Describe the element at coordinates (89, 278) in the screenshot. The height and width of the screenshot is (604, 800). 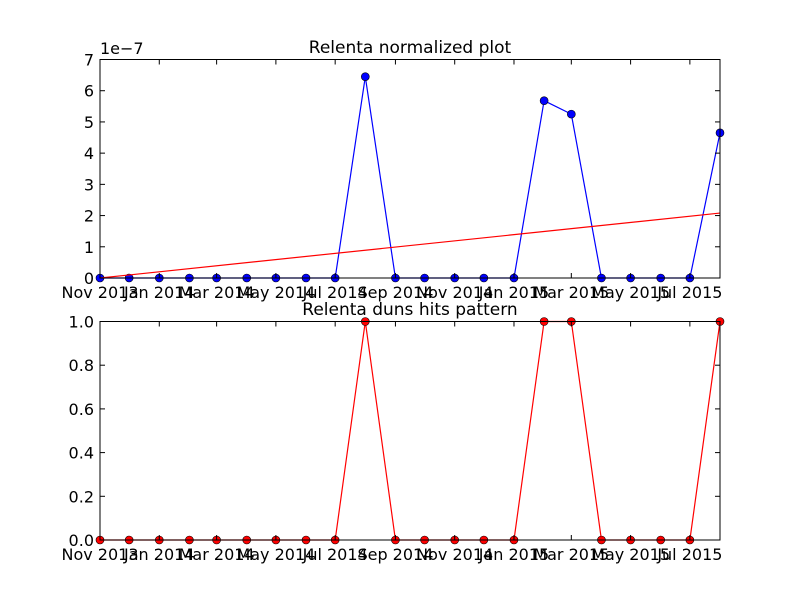
I see `y-tick-label: 0` at that location.